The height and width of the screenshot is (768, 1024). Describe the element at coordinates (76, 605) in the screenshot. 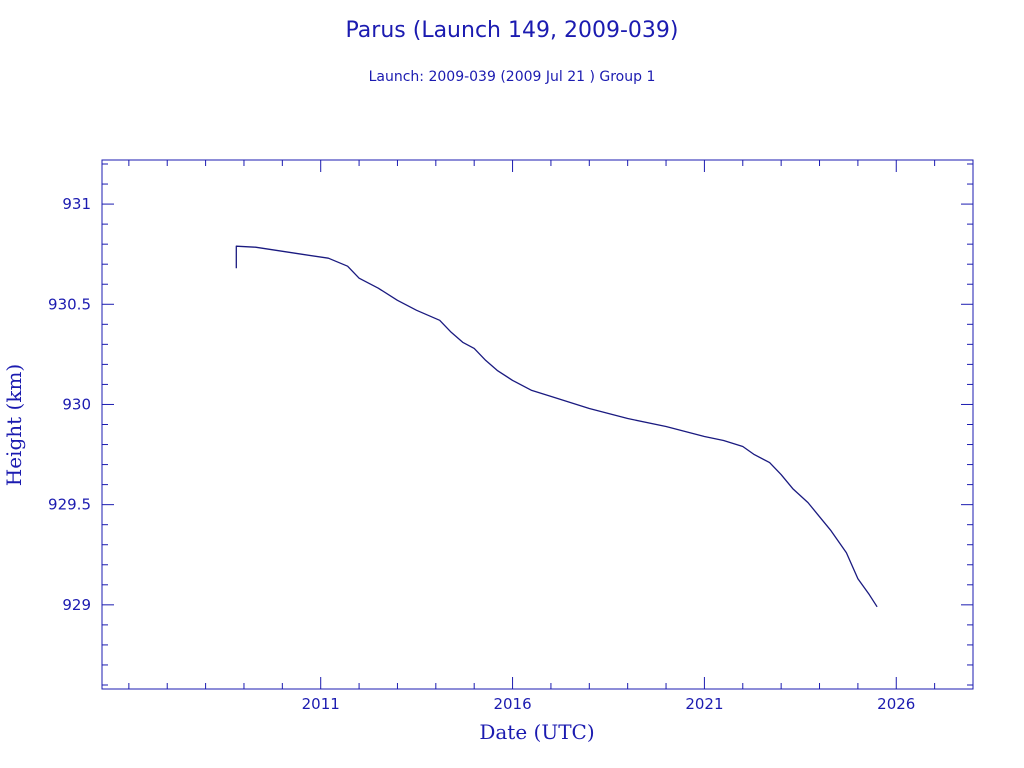

I see `y-tick-label: 929` at that location.